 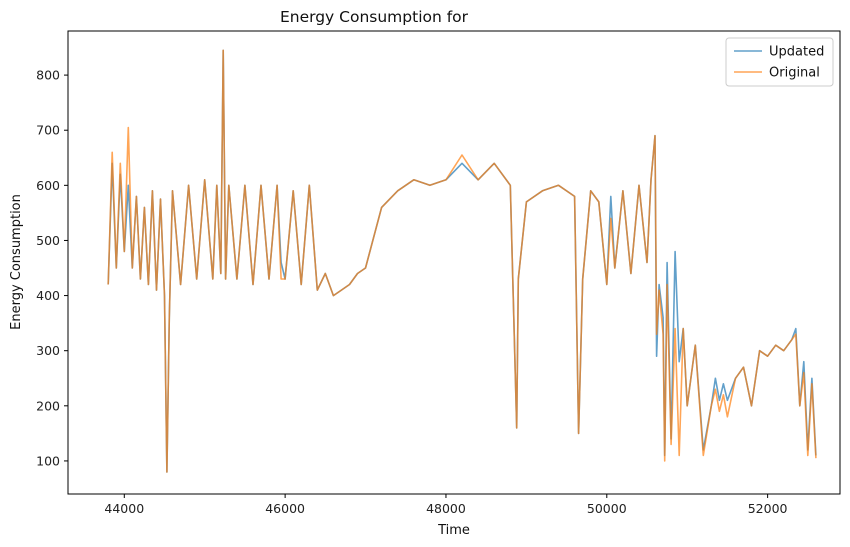 I want to click on x-tick-label: 50000, so click(x=607, y=508).